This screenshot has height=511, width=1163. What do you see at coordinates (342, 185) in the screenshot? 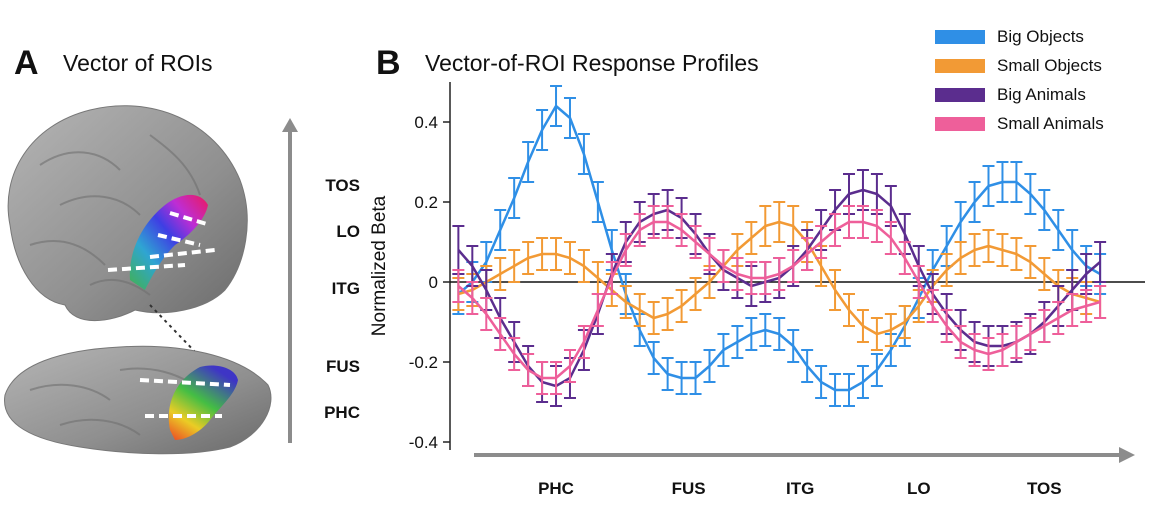
I see `roi-label-tos: TOS` at bounding box center [342, 185].